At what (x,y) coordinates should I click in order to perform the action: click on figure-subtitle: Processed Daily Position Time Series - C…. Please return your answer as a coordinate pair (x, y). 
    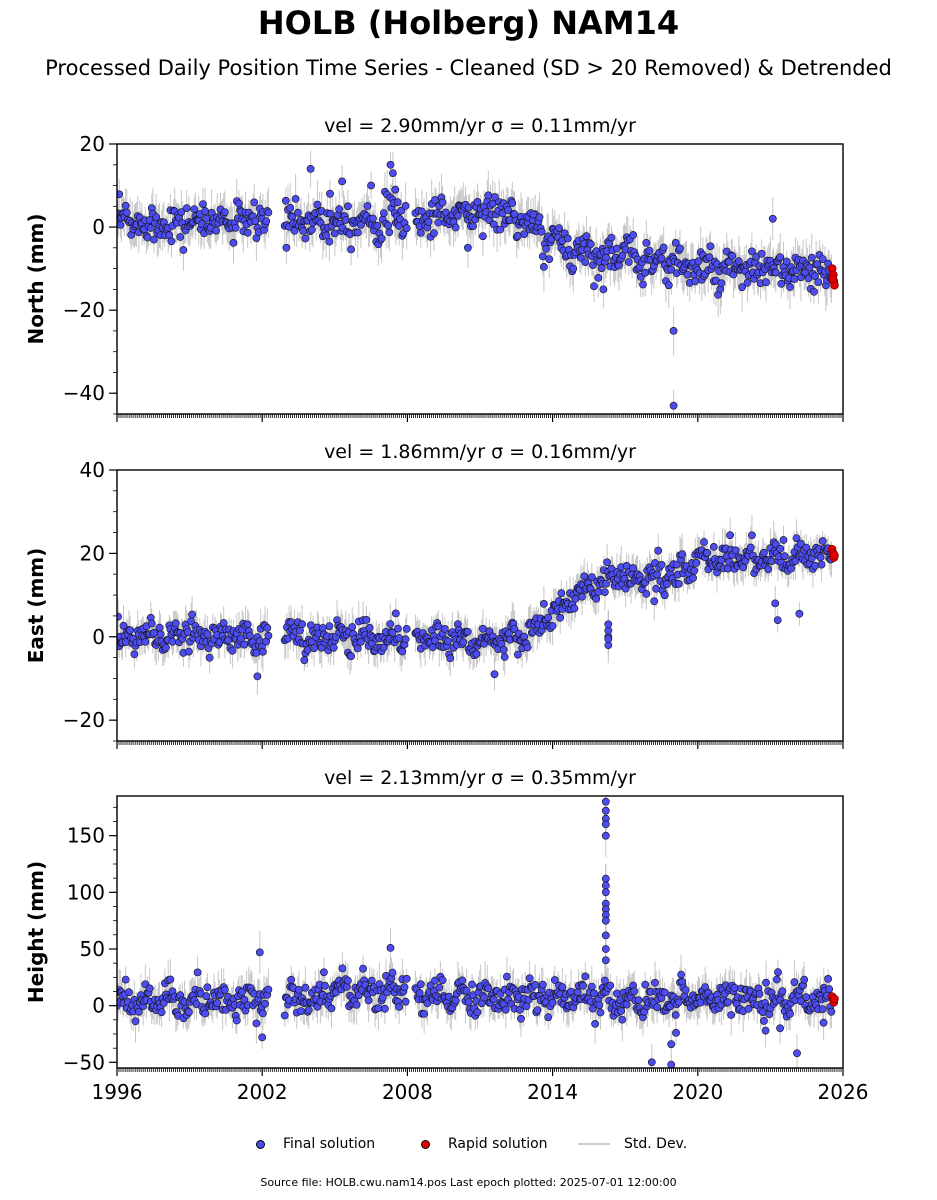
    Looking at the image, I should click on (468, 68).